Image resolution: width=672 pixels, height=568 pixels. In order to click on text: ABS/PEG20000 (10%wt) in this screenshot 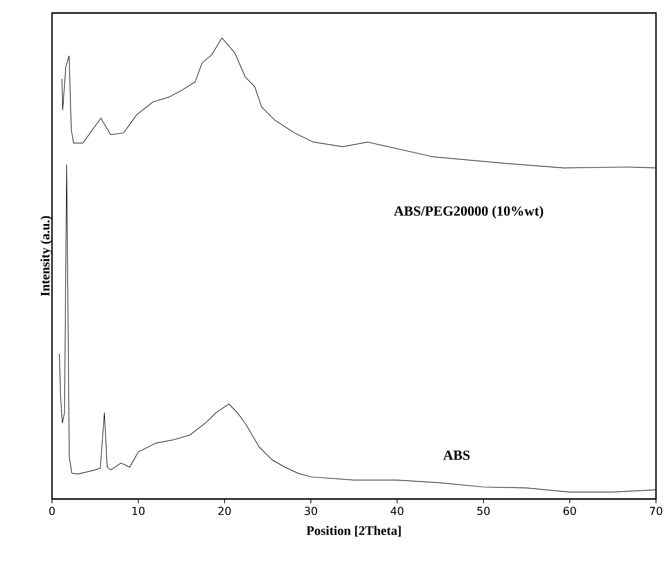, I will do `click(469, 212)`.